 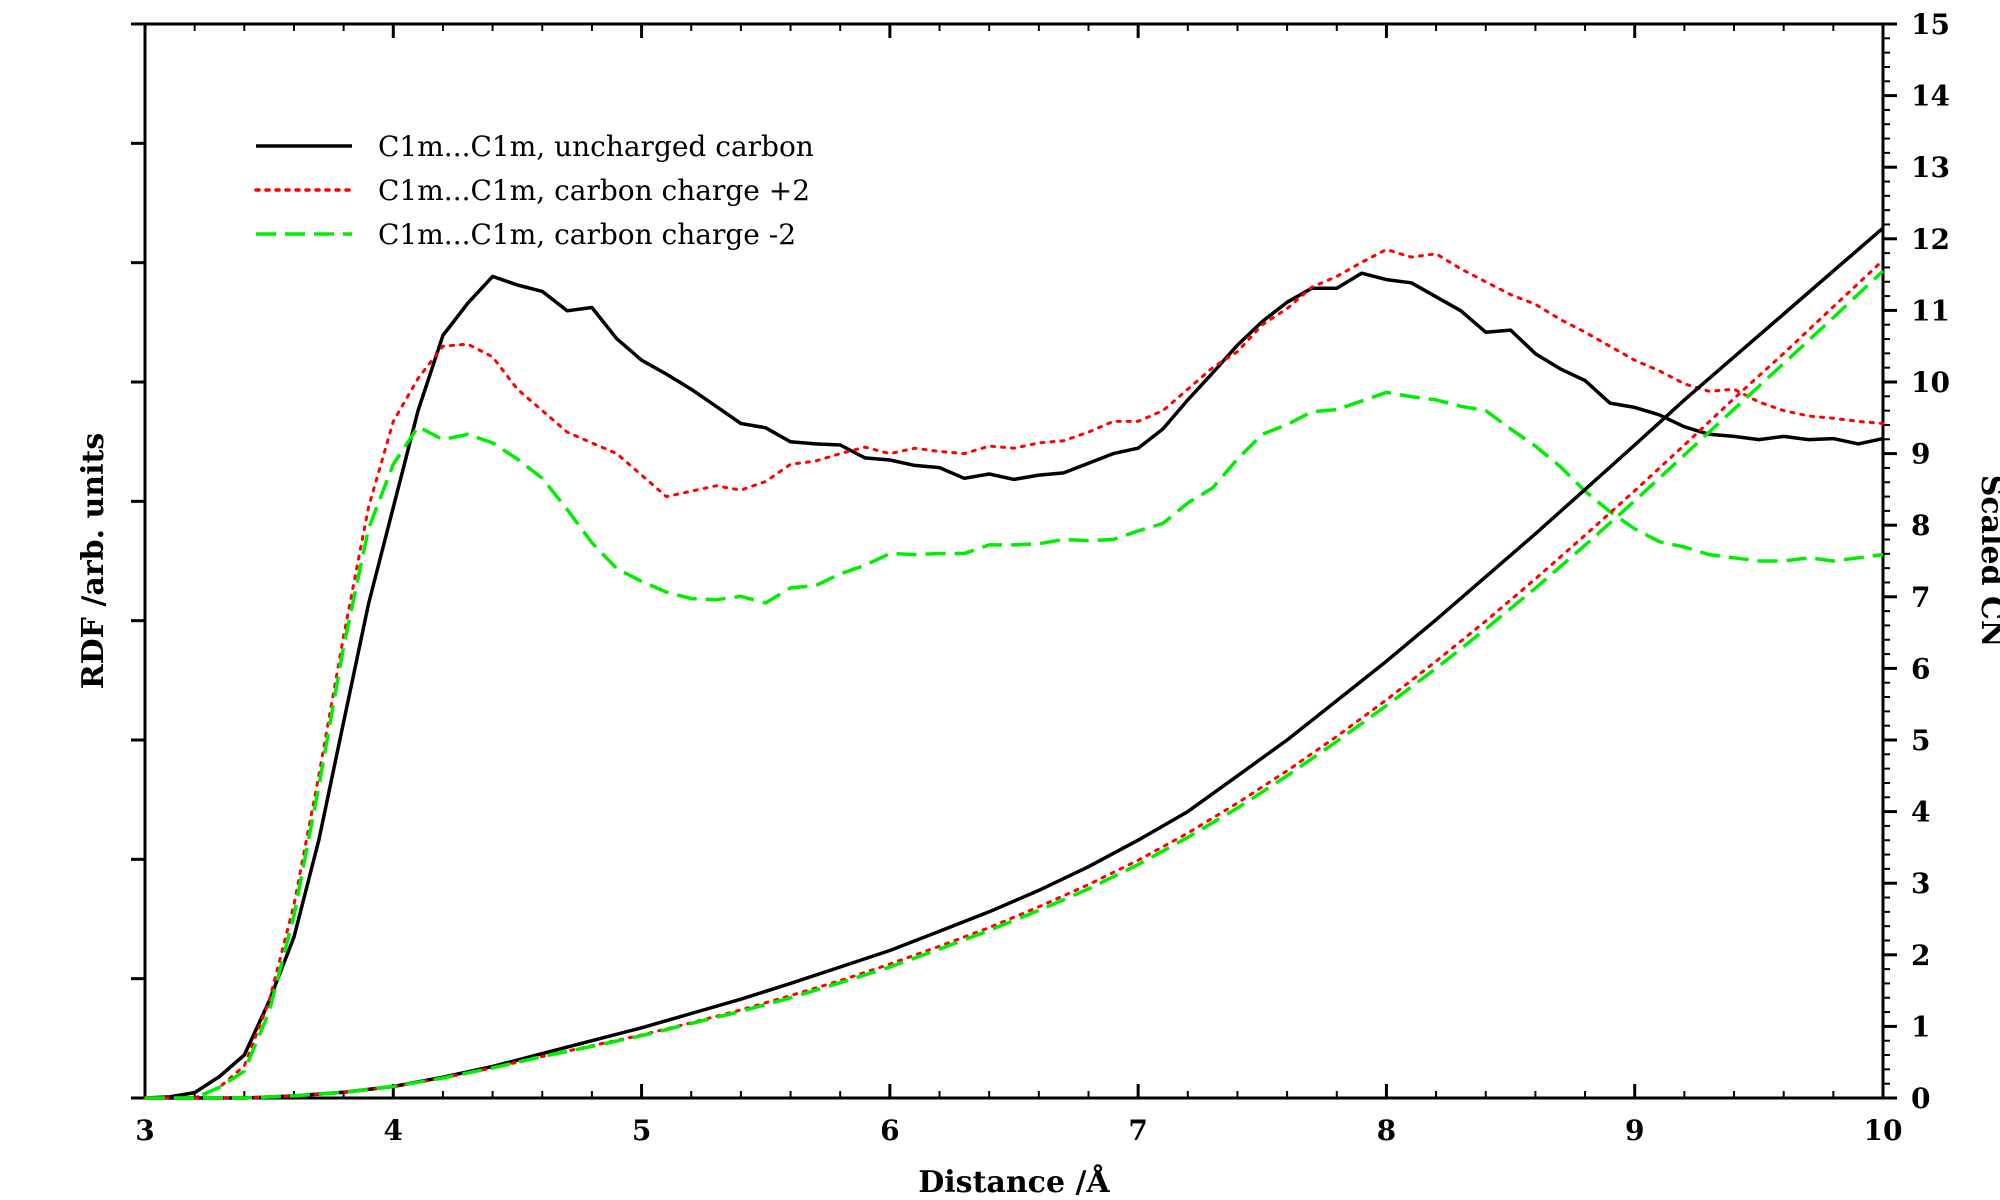 What do you see at coordinates (1634, 1130) in the screenshot?
I see `x-tick-label: 9` at bounding box center [1634, 1130].